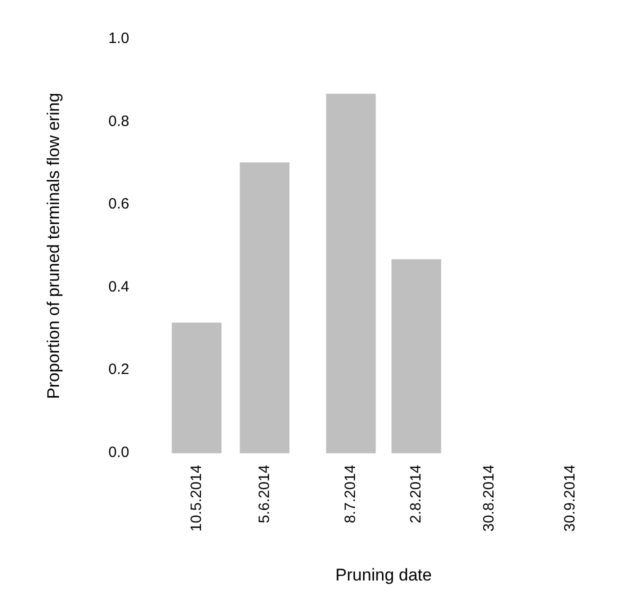 Image resolution: width=622 pixels, height=594 pixels. Describe the element at coordinates (383, 574) in the screenshot. I see `x-axis-title: Pruning date` at that location.